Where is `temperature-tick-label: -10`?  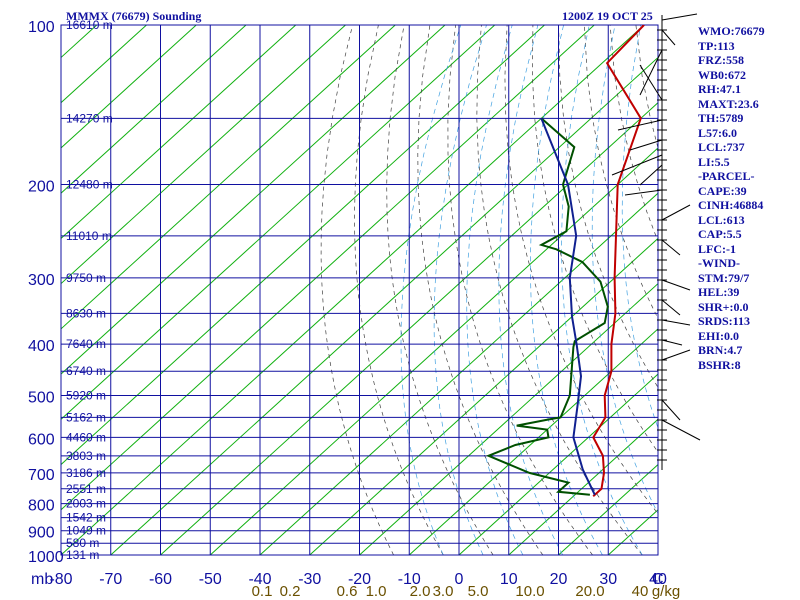 temperature-tick-label: -10 is located at coordinates (409, 579).